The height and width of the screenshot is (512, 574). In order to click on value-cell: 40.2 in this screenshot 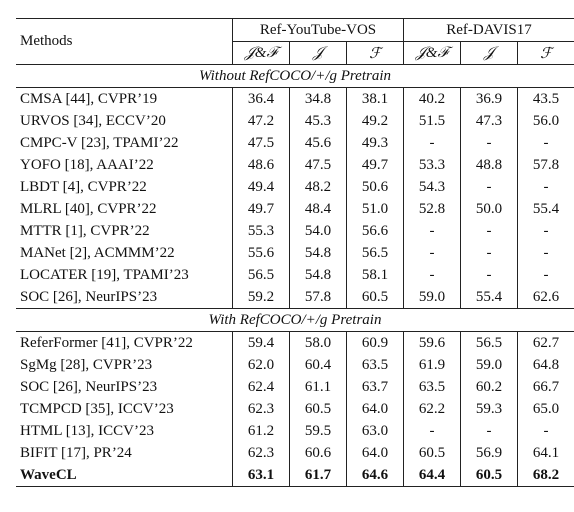, I will do `click(432, 98)`.